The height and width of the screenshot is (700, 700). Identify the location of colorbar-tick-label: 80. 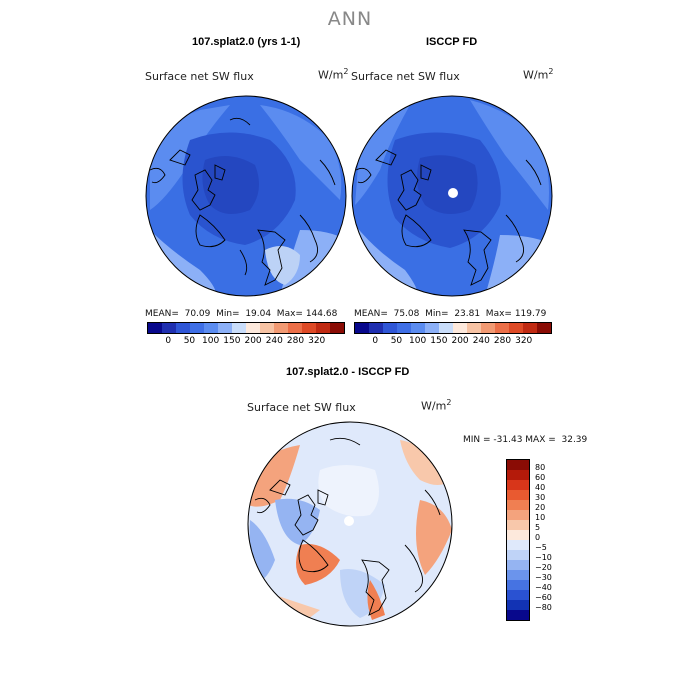
(540, 467).